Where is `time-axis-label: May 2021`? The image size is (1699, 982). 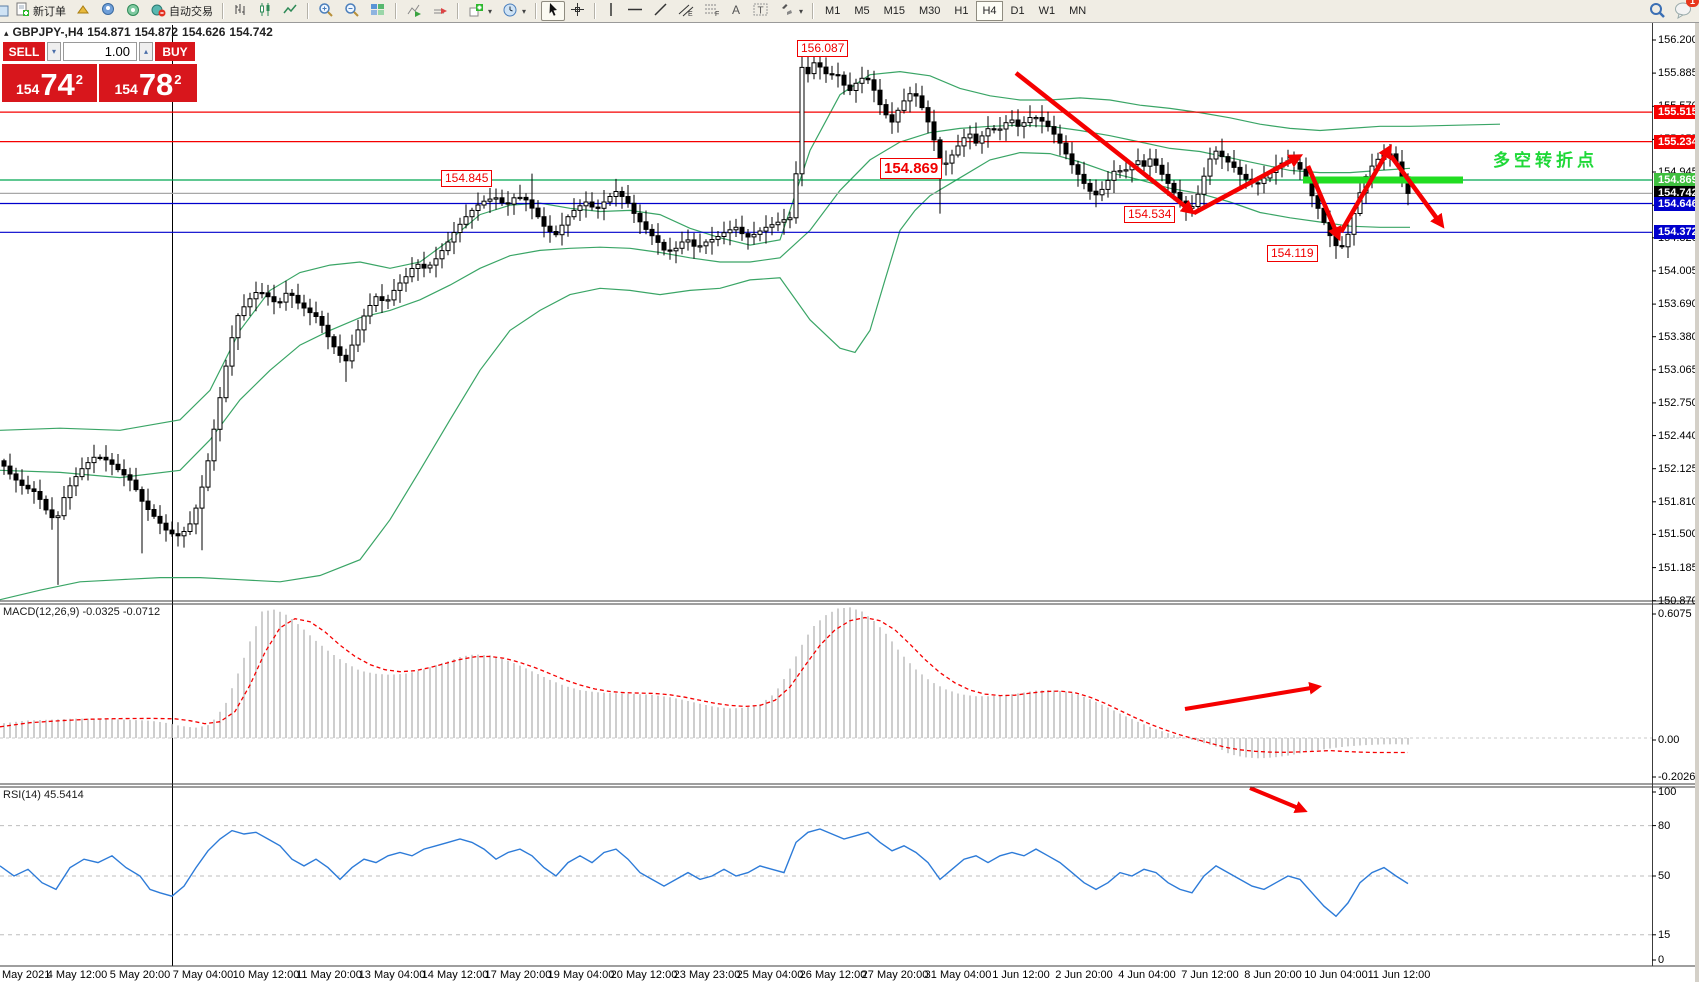
time-axis-label: May 2021 is located at coordinates (26, 975).